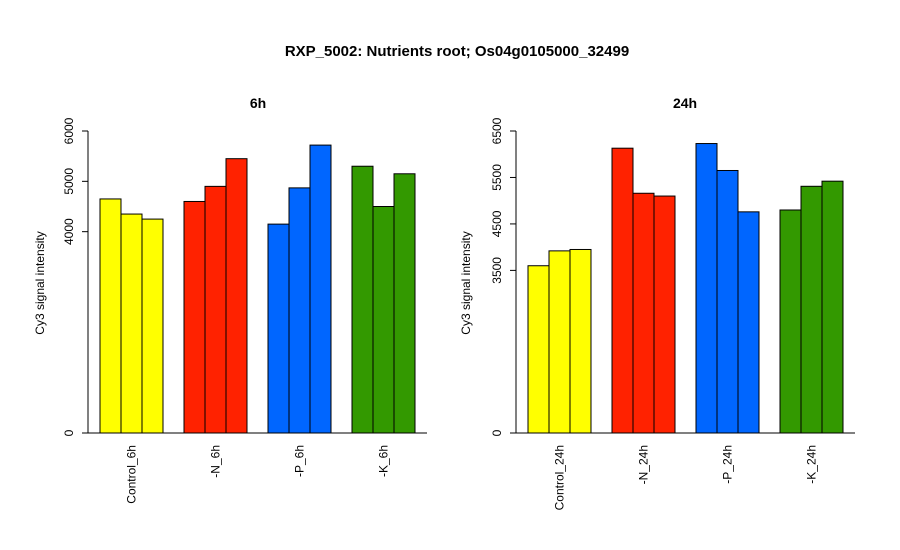 The height and width of the screenshot is (550, 900). I want to click on bar-Control_6h-rep1, so click(110, 316).